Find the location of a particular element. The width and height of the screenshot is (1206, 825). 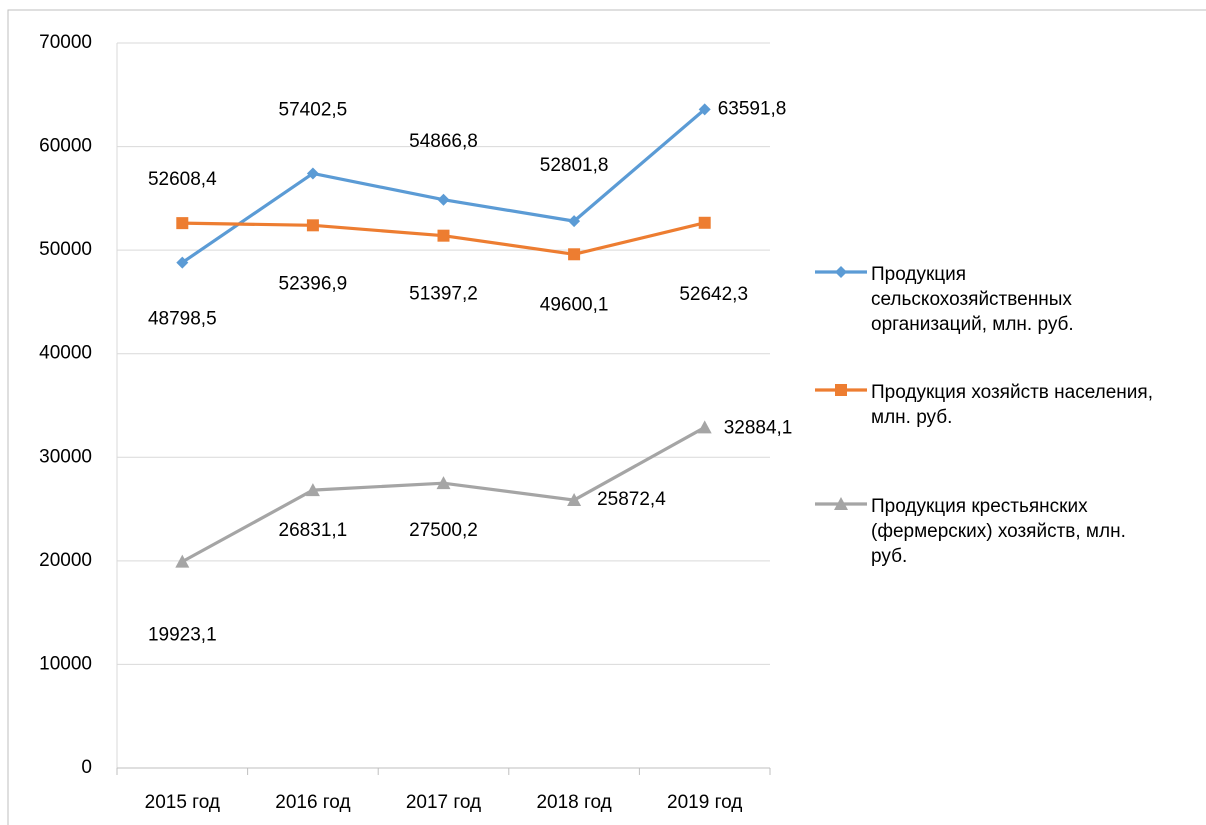

data-label: 52642,3 is located at coordinates (713, 294).